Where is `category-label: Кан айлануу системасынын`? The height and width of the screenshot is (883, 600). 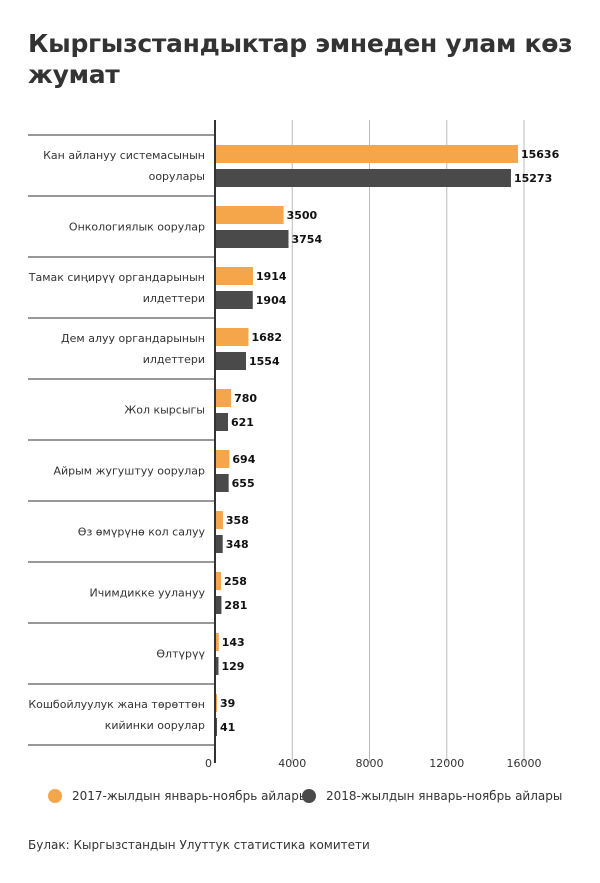 category-label: Кан айлануу системасынын is located at coordinates (124, 155).